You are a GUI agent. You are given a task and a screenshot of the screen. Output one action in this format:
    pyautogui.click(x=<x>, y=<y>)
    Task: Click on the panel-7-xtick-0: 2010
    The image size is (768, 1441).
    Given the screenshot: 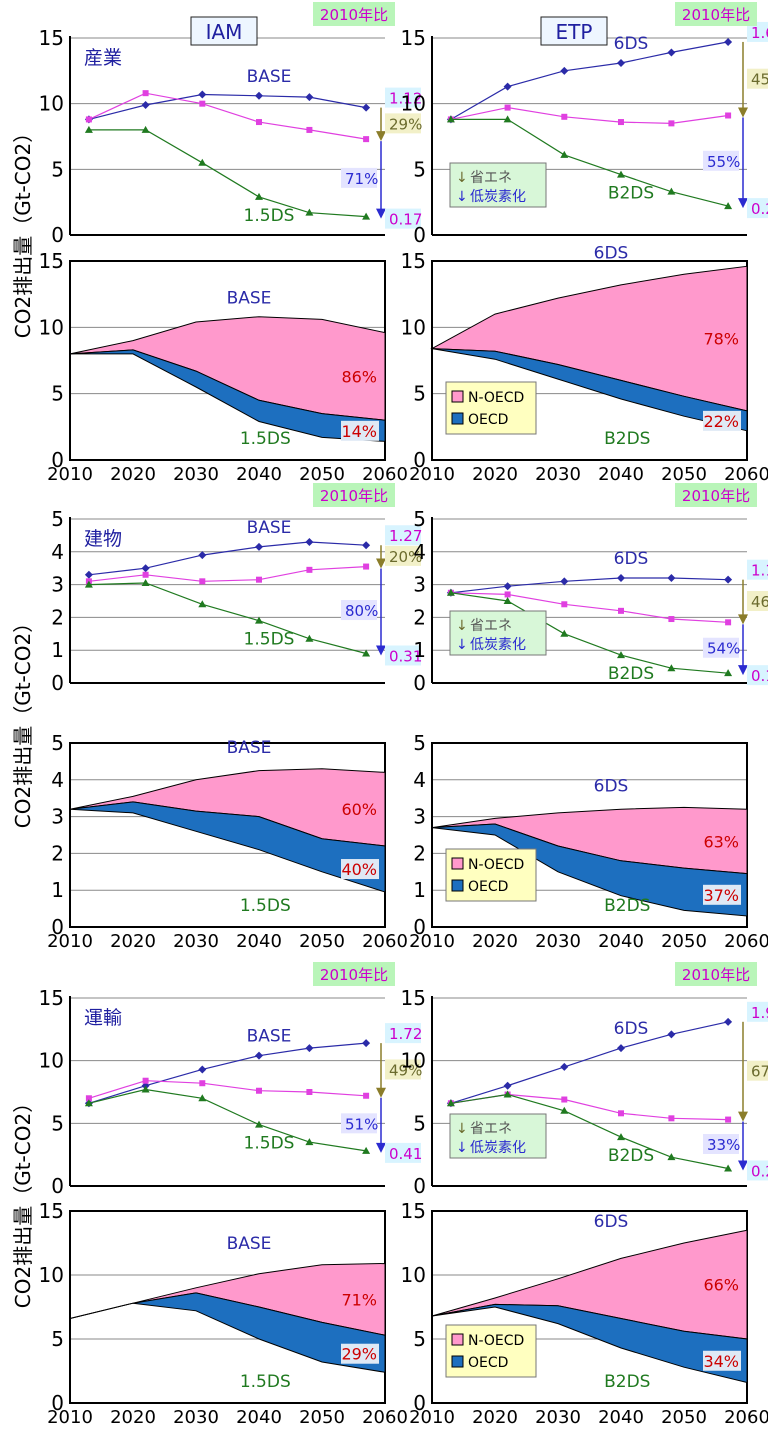 What is the action you would take?
    pyautogui.click(x=432, y=941)
    